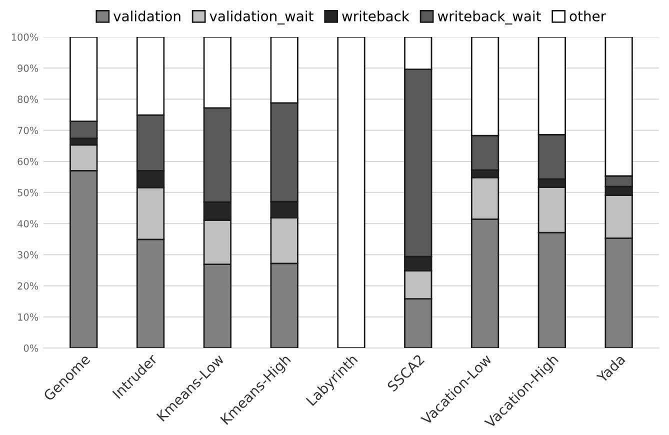  I want to click on legend-label: writeback, so click(376, 16).